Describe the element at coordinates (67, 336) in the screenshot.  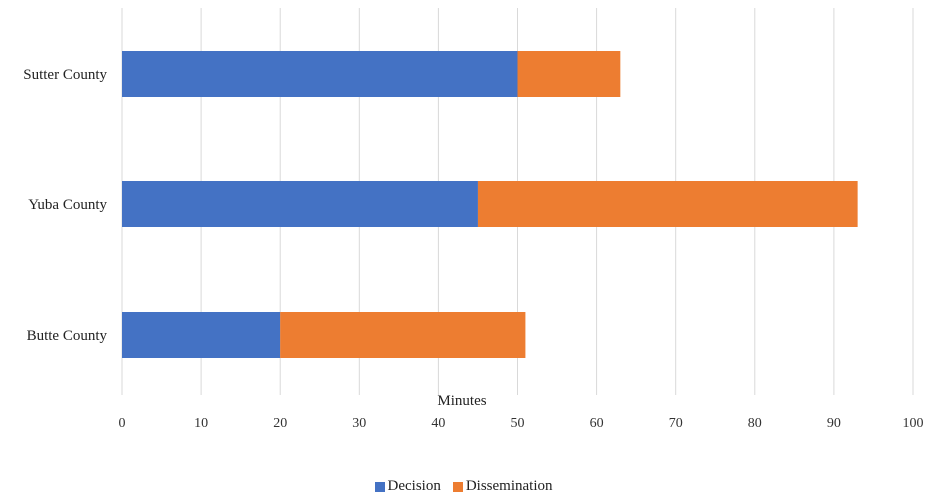
I see `category-label: Butte County` at that location.